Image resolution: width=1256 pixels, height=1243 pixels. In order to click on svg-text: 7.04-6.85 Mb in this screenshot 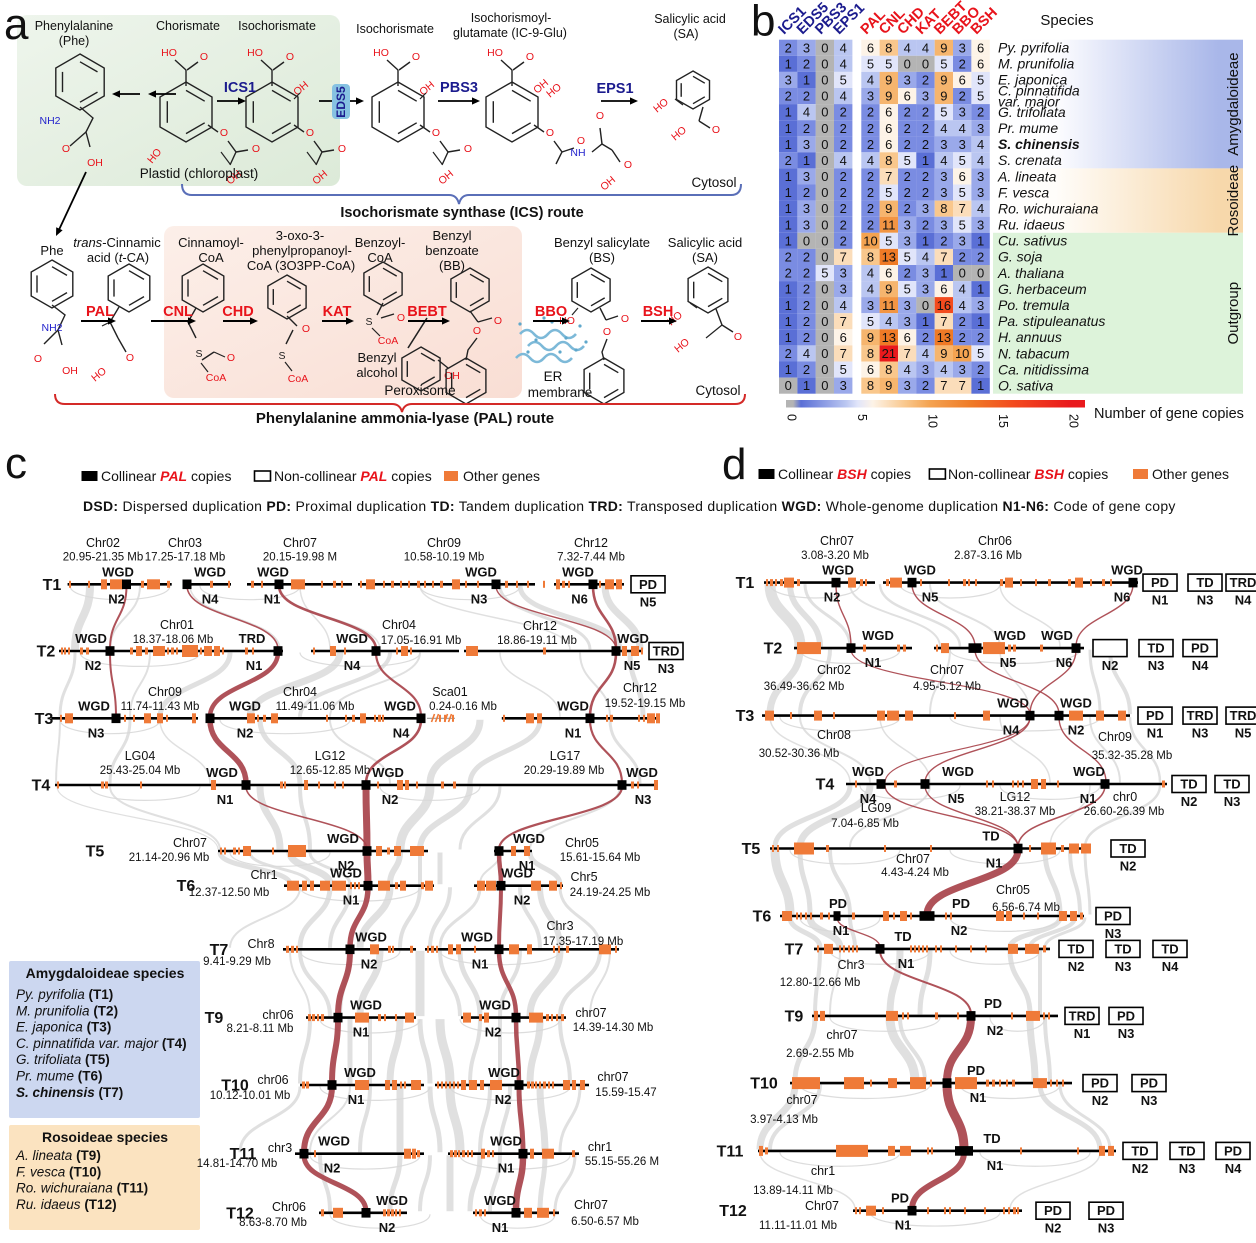, I will do `click(865, 824)`.